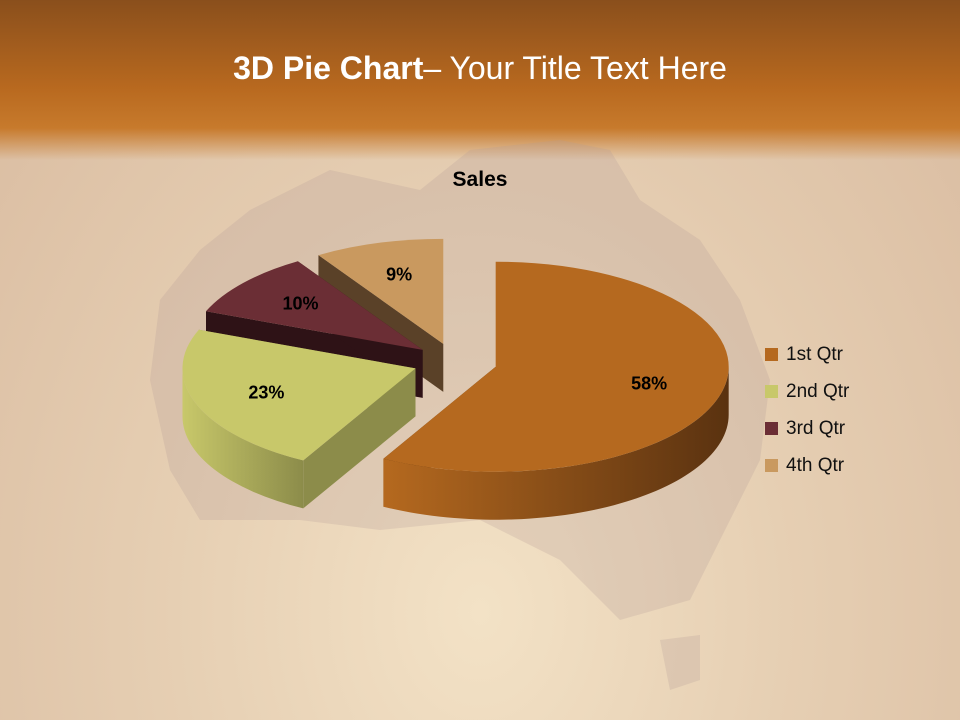 The height and width of the screenshot is (720, 960). What do you see at coordinates (399, 274) in the screenshot?
I see `data-label: 9%` at bounding box center [399, 274].